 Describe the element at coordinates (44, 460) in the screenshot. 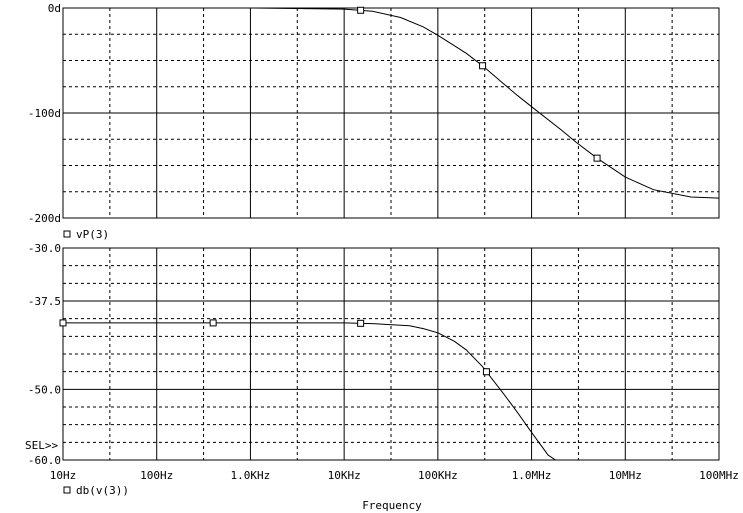

I see `magnitude-y-tick-label: -60.0` at that location.